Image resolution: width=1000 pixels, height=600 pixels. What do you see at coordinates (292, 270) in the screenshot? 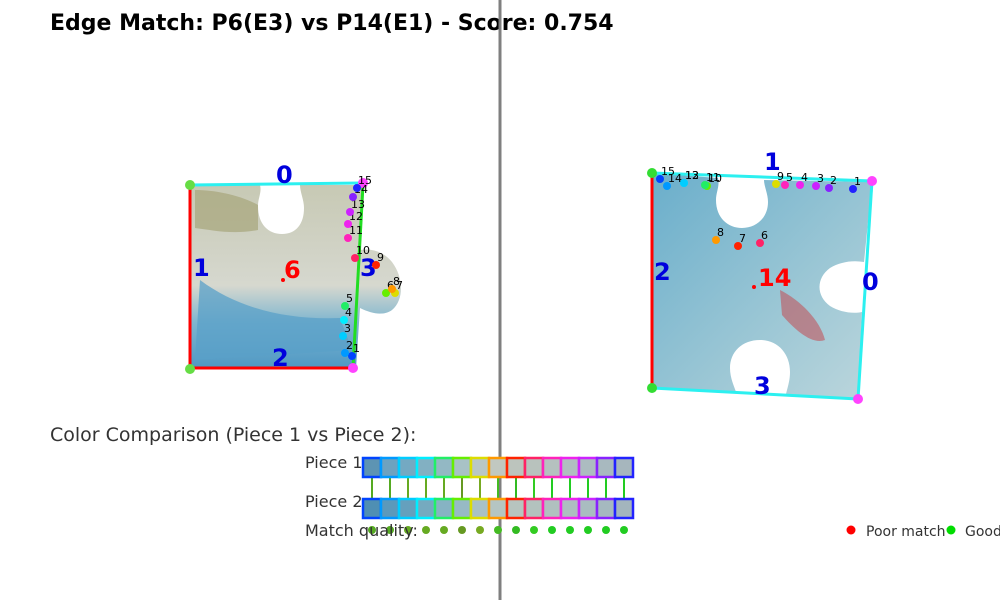
I see `piece-left-id: 6` at bounding box center [292, 270].